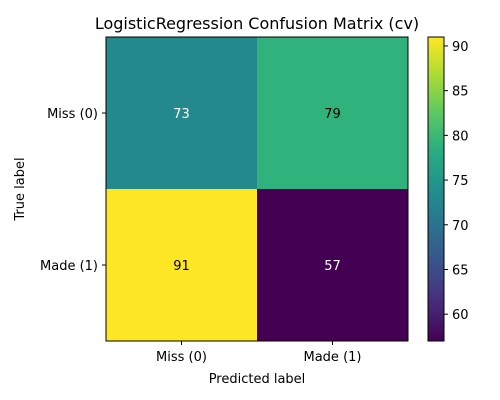 Image resolution: width=500 pixels, height=400 pixels. I want to click on colorbar-tick-label: 60, so click(460, 315).